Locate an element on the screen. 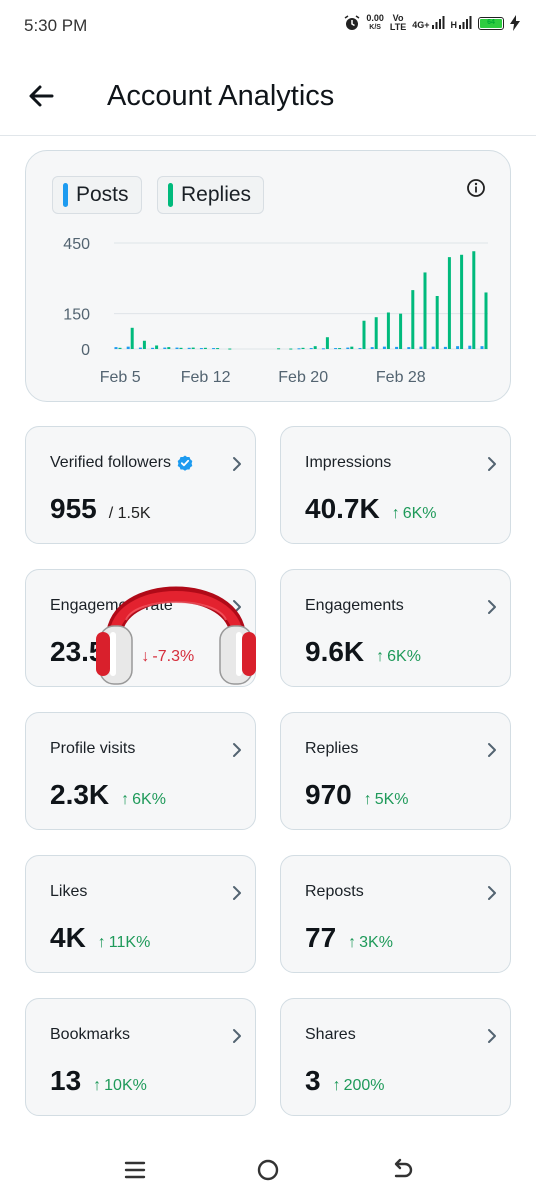 The height and width of the screenshot is (1200, 536). trend-value: 5K% is located at coordinates (391, 799).